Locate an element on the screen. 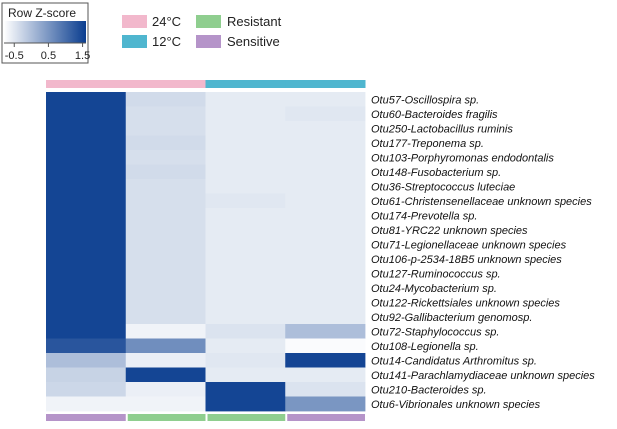  row-label: Otu148-Fusobacterium sp. is located at coordinates (436, 173).